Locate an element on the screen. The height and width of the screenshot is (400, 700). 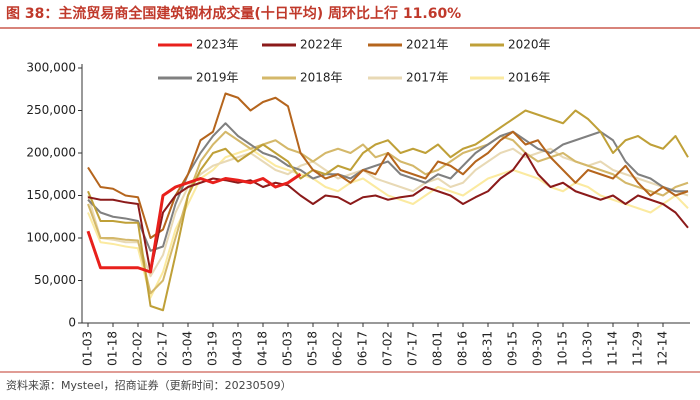
x-tick-label: 03-19 is located at coordinates (213, 348).